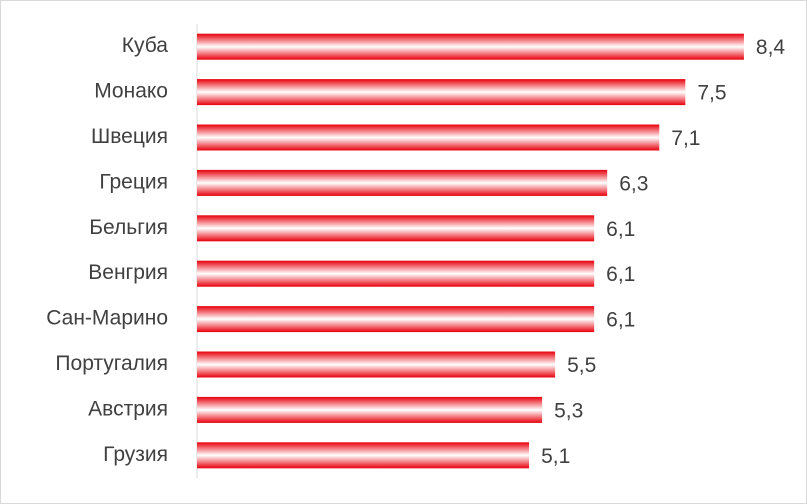 The image size is (807, 504). Describe the element at coordinates (685, 138) in the screenshot. I see `value-label: 7,1` at that location.